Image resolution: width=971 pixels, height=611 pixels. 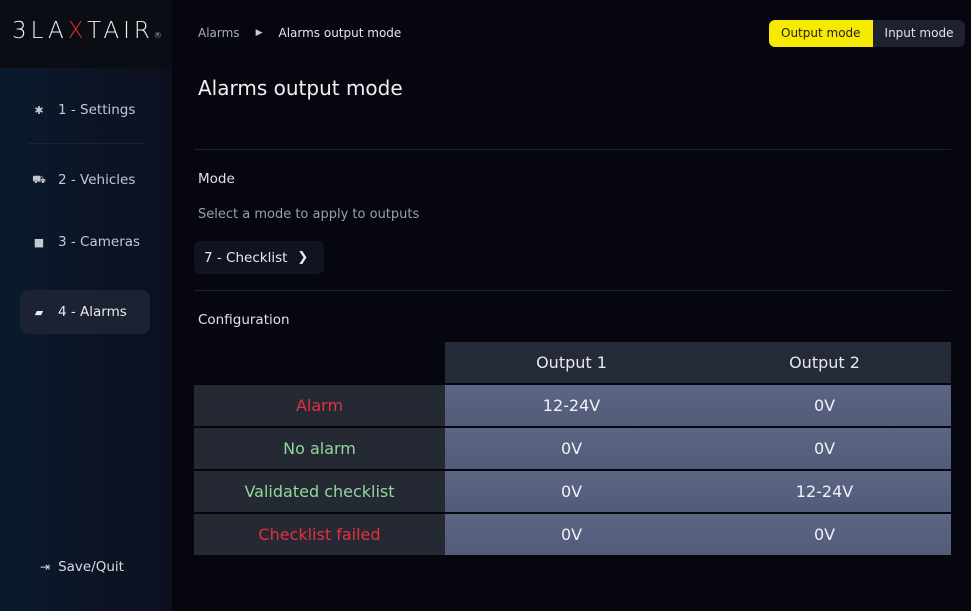 I want to click on table-row: Validated checklist 0V 12-24V, so click(x=572, y=491).